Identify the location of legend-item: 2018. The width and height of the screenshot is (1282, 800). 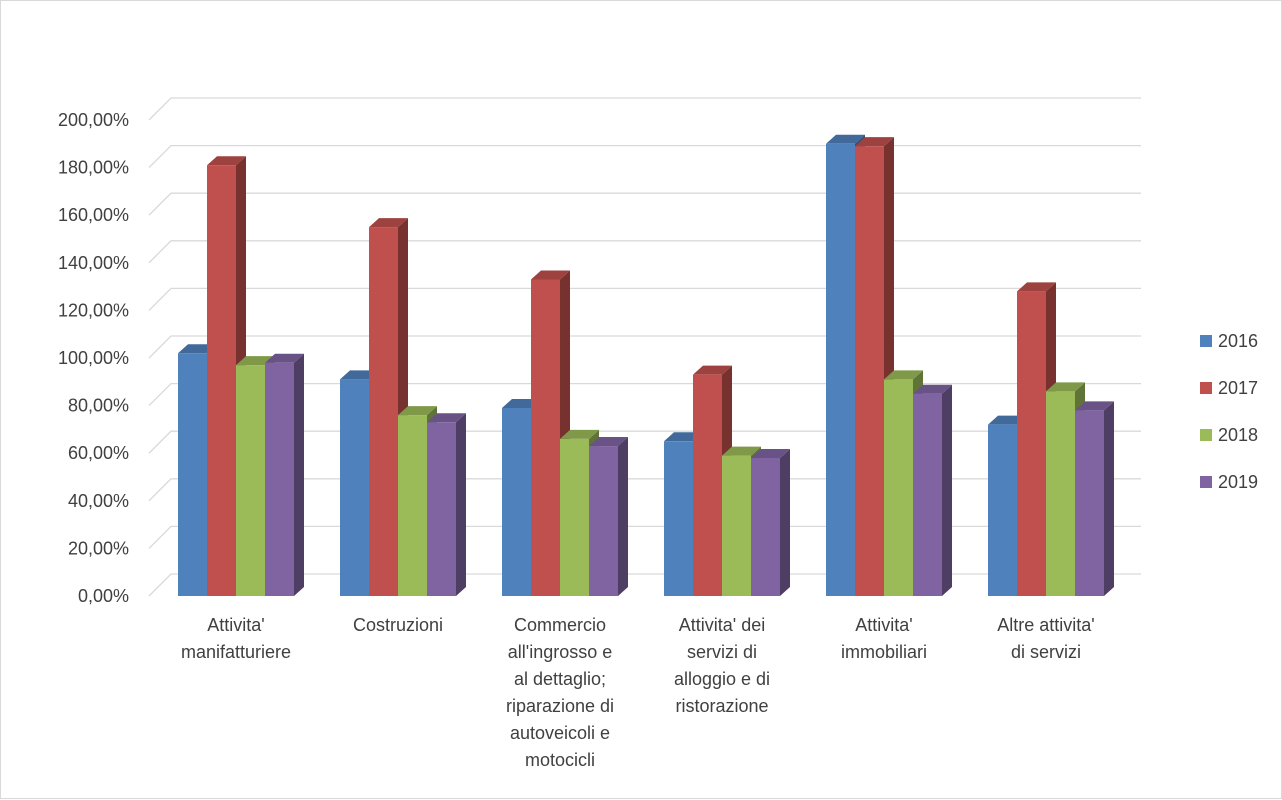
(1229, 435).